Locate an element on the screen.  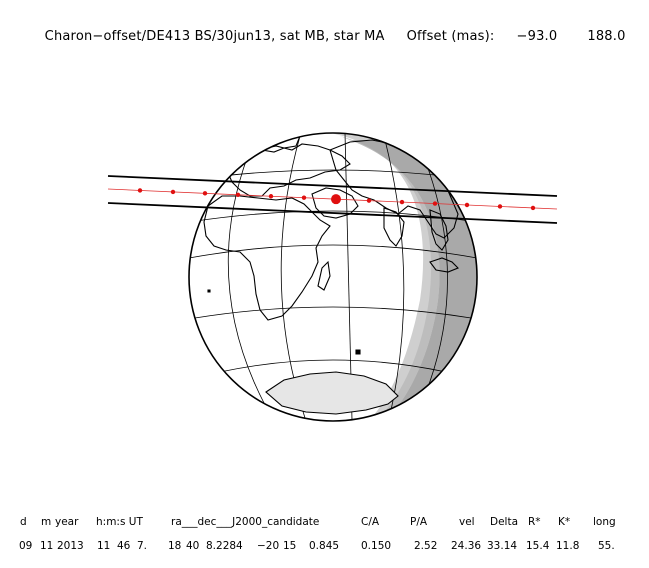
value-long: 55. is located at coordinates (606, 546).